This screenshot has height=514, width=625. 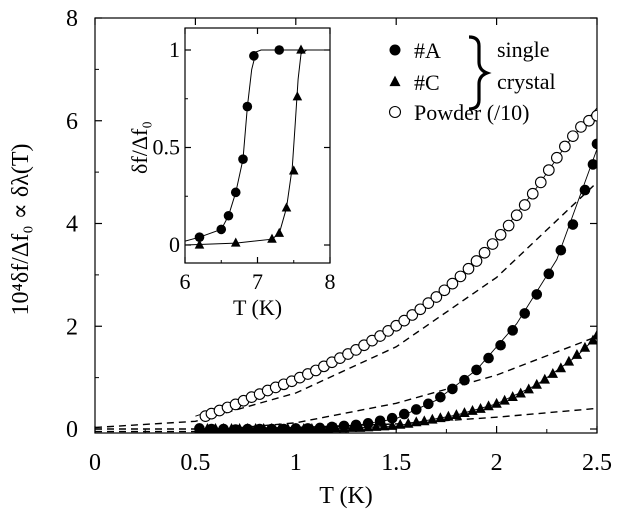 What do you see at coordinates (497, 463) in the screenshot?
I see `x-tick-label: 2` at bounding box center [497, 463].